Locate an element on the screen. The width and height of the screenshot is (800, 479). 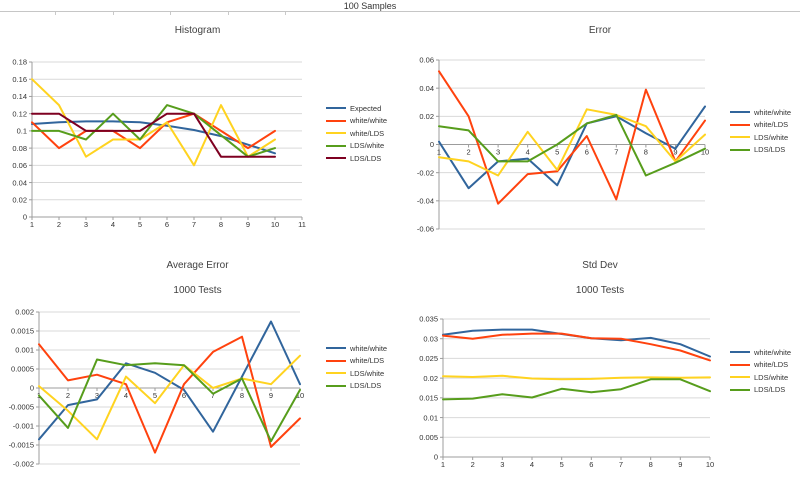
chart-title: Error is located at coordinates (600, 30).